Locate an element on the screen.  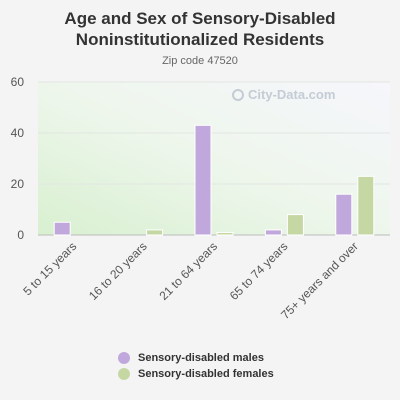
legend-label-females: Sensory-disabled females is located at coordinates (206, 374).